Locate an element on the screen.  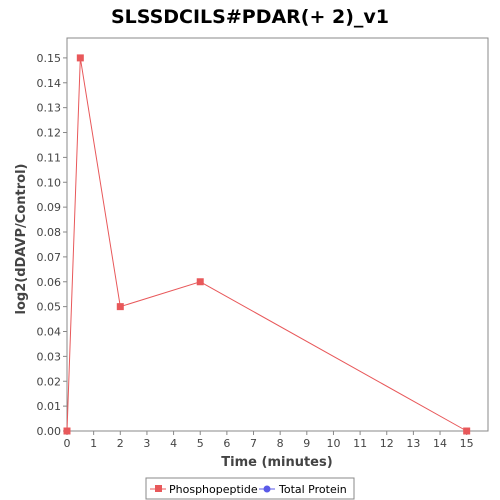
y-tick-label: 0.01 is located at coordinates (49, 406).